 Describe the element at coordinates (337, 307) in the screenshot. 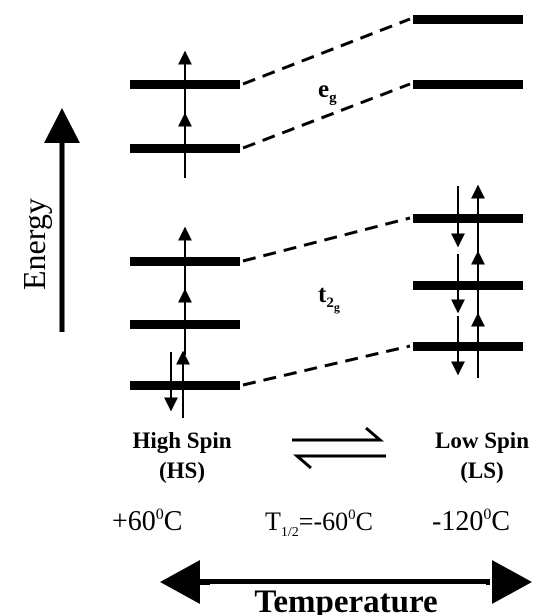

I see `t2g-subscript-g: g` at that location.